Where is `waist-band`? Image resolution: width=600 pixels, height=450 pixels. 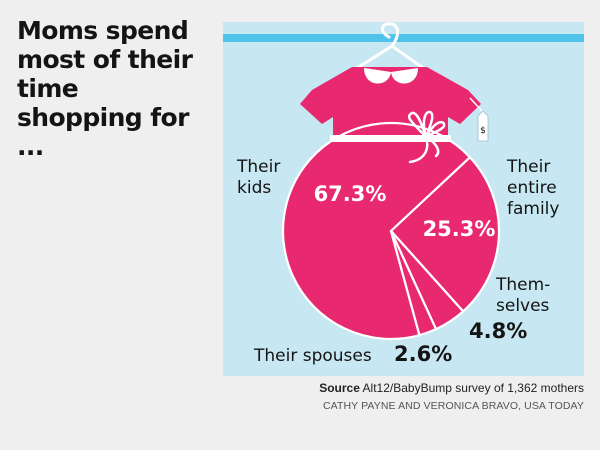 waist-band is located at coordinates (390, 138).